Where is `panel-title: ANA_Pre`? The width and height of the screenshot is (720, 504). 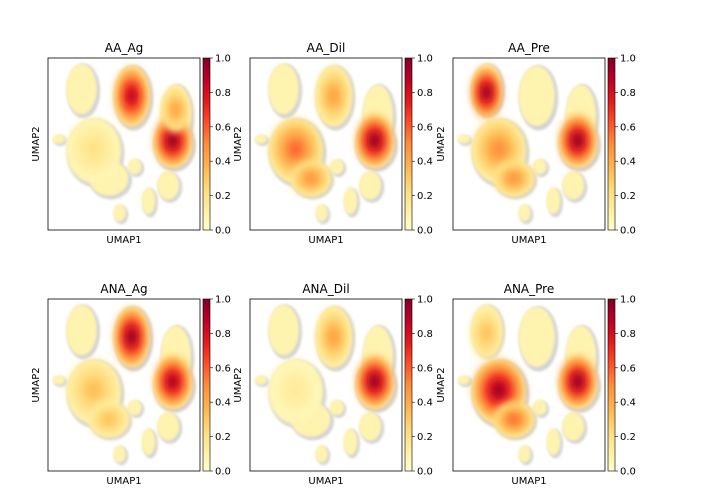 panel-title: ANA_Pre is located at coordinates (529, 289).